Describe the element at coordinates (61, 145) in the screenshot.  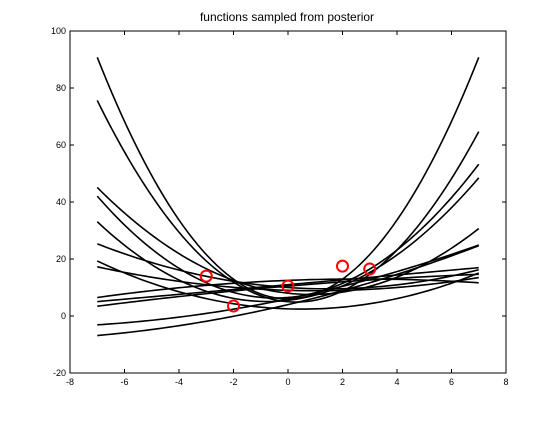
I see `y-tick-label: 60` at that location.